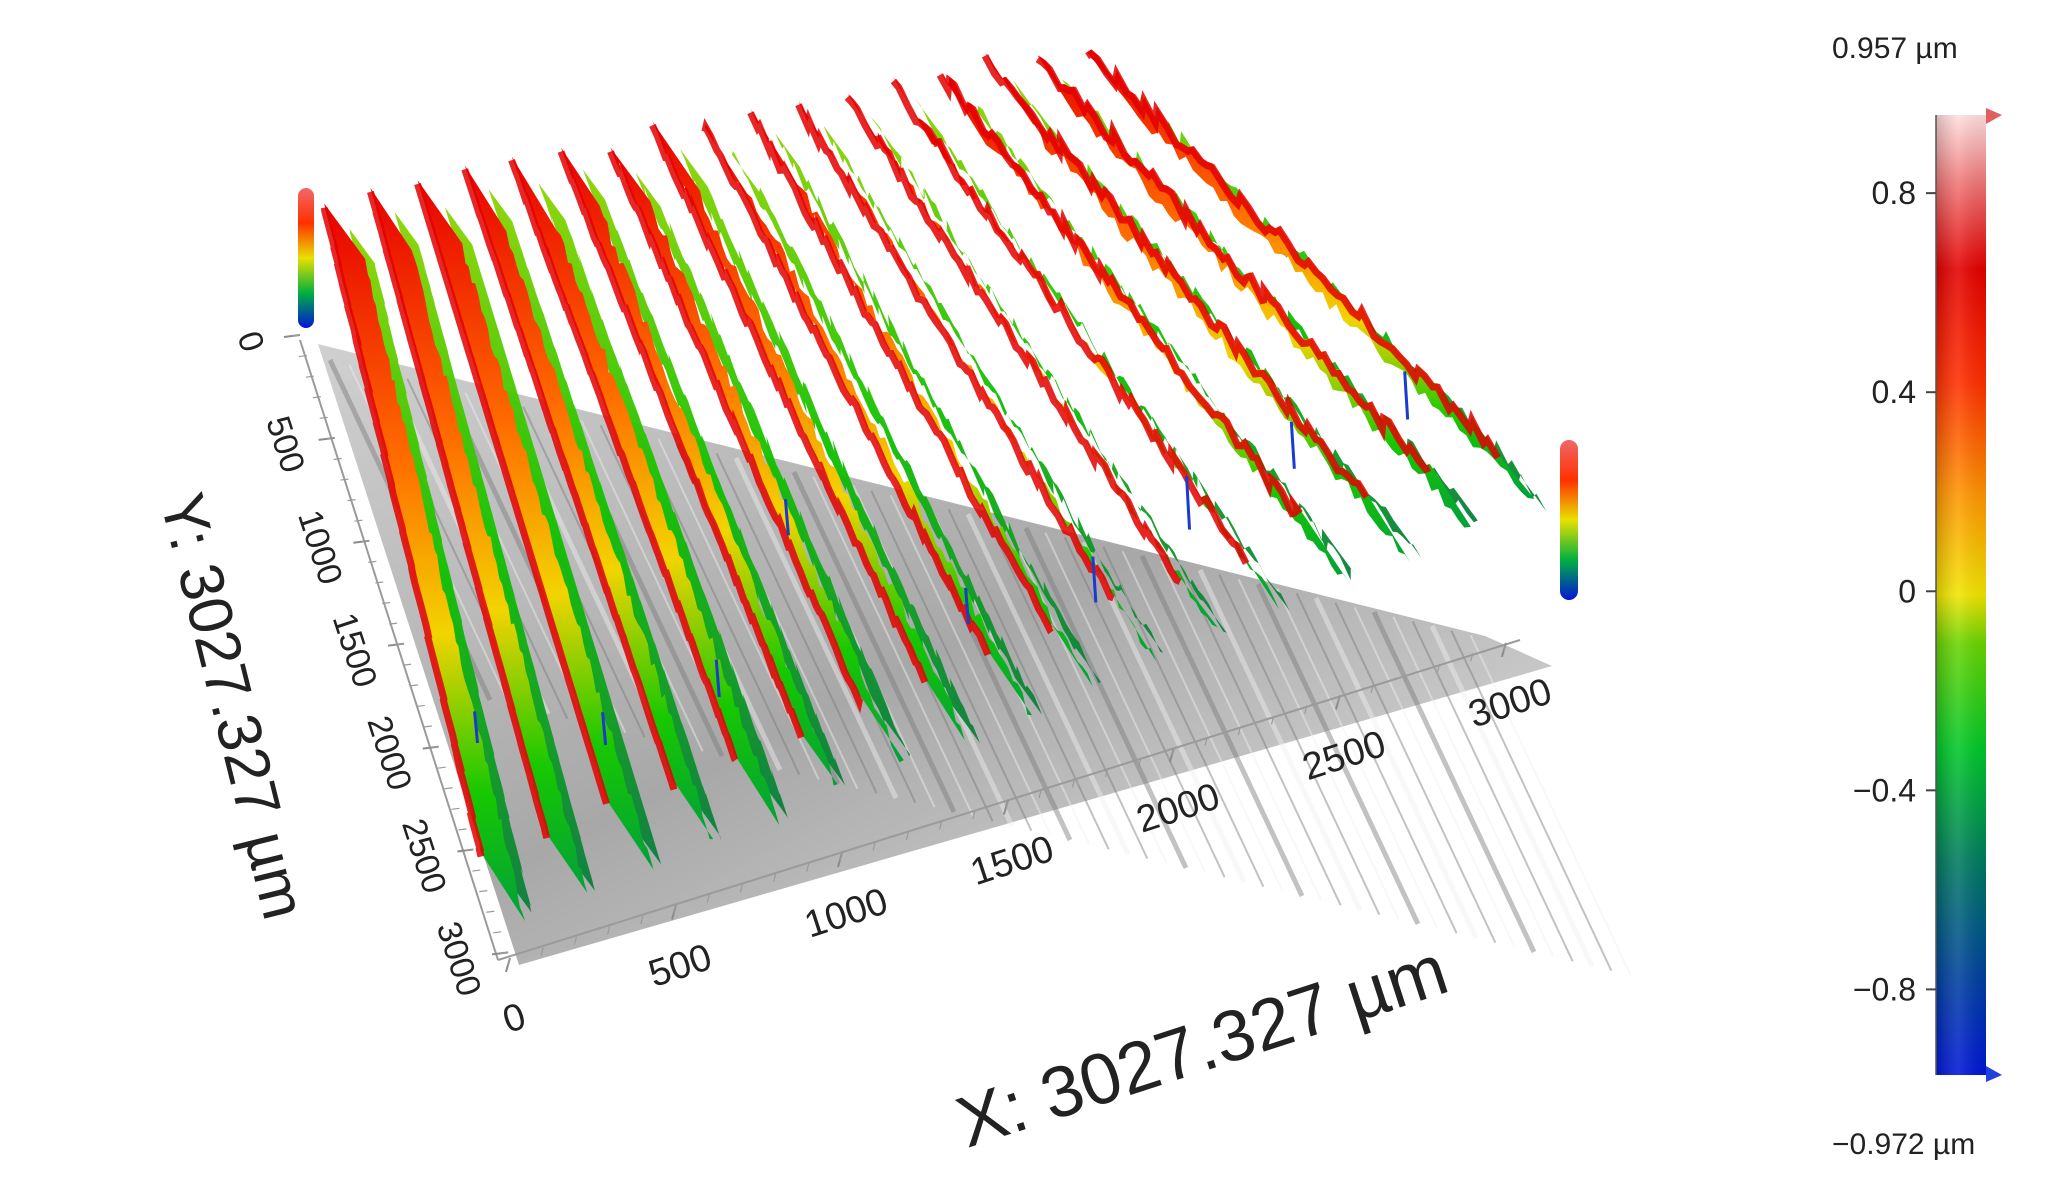 This screenshot has width=2047, height=1179. What do you see at coordinates (1895, 48) in the screenshot?
I see `colorbar-max-label: 0.957 µm` at bounding box center [1895, 48].